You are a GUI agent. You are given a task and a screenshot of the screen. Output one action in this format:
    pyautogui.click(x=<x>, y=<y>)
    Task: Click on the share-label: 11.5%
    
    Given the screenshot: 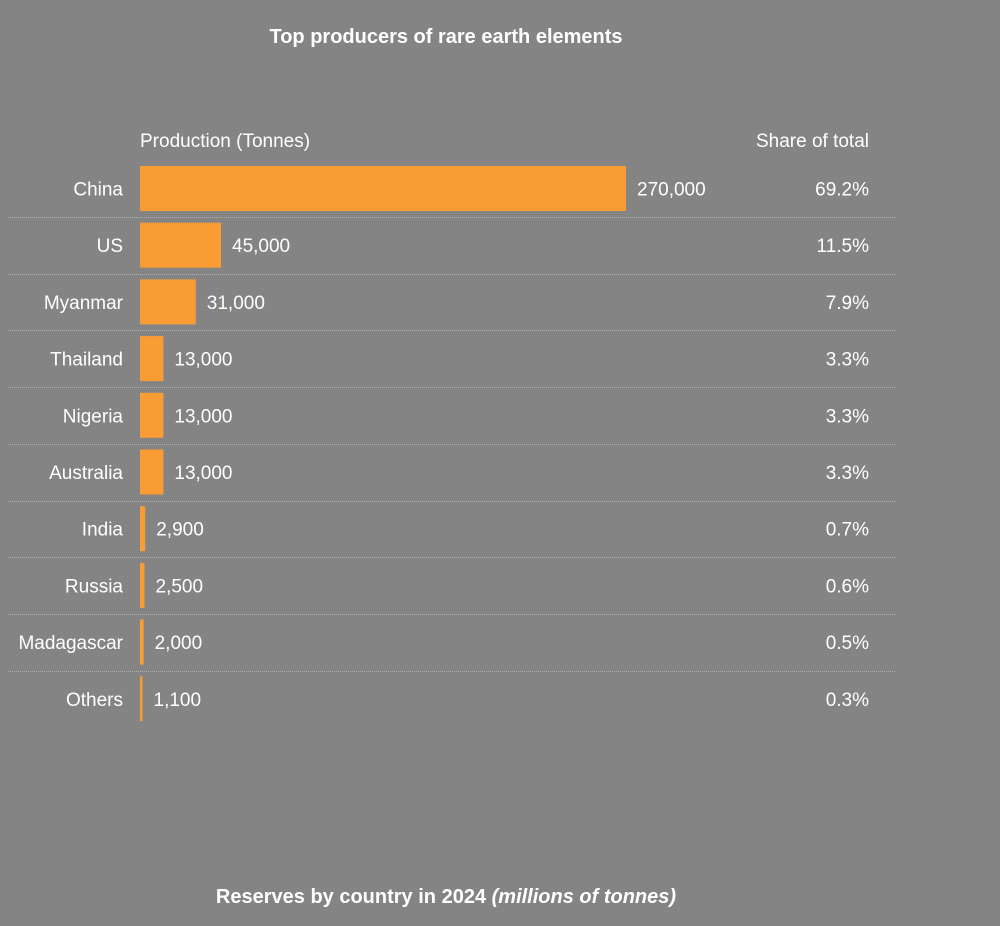 What is the action you would take?
    pyautogui.click(x=843, y=246)
    